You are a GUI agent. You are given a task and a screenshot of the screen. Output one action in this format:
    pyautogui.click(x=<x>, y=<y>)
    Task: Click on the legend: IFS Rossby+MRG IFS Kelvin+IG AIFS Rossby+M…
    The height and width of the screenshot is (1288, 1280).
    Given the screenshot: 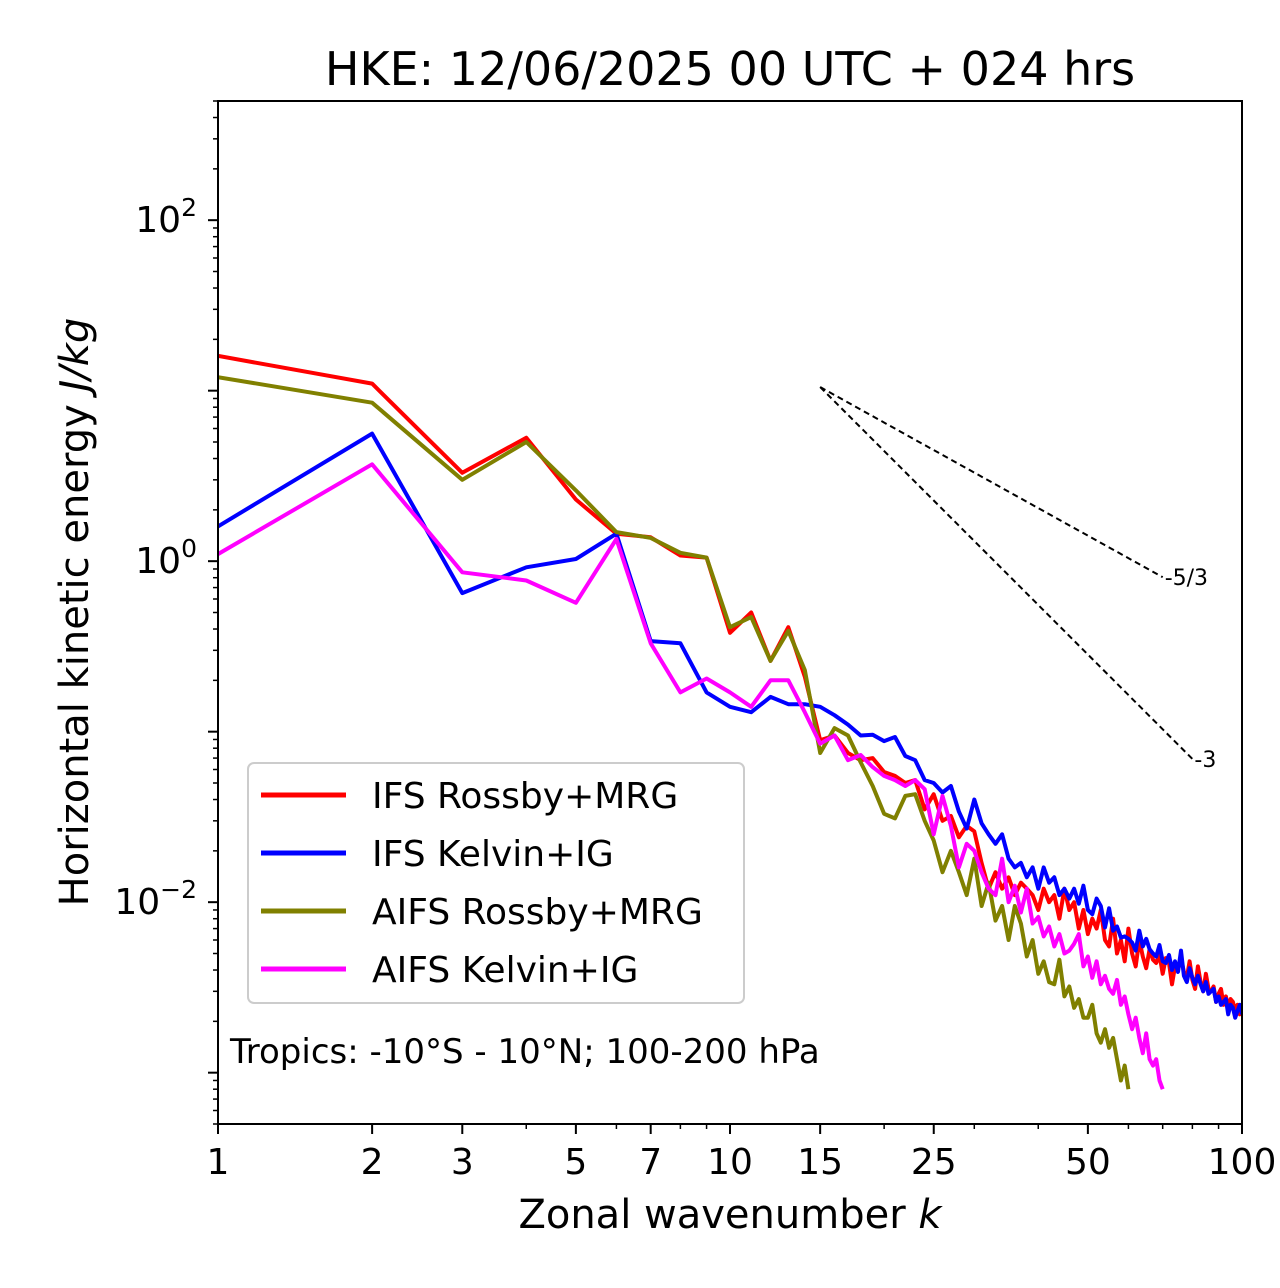 What is the action you would take?
    pyautogui.click(x=496, y=883)
    